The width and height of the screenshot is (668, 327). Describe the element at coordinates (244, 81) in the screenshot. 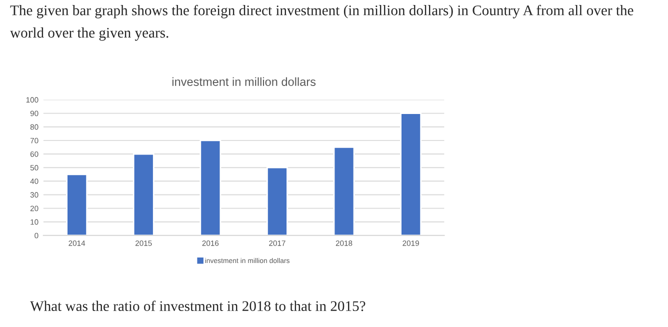

I see `chart-subtitle: investment in million dollars` at that location.